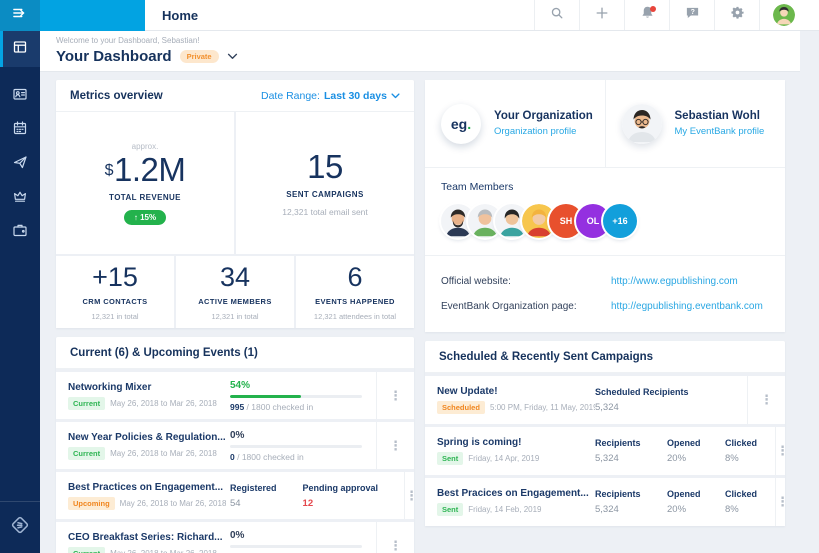 The width and height of the screenshot is (819, 553). Describe the element at coordinates (272, 406) in the screenshot. I see `checkin-count: 995 / 1800 checked in` at that location.